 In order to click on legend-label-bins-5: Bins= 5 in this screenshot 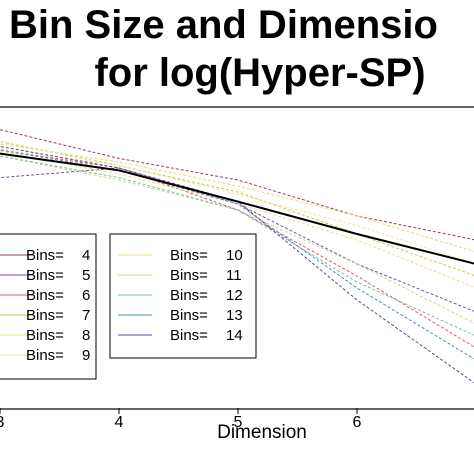, I will do `click(58, 275)`.